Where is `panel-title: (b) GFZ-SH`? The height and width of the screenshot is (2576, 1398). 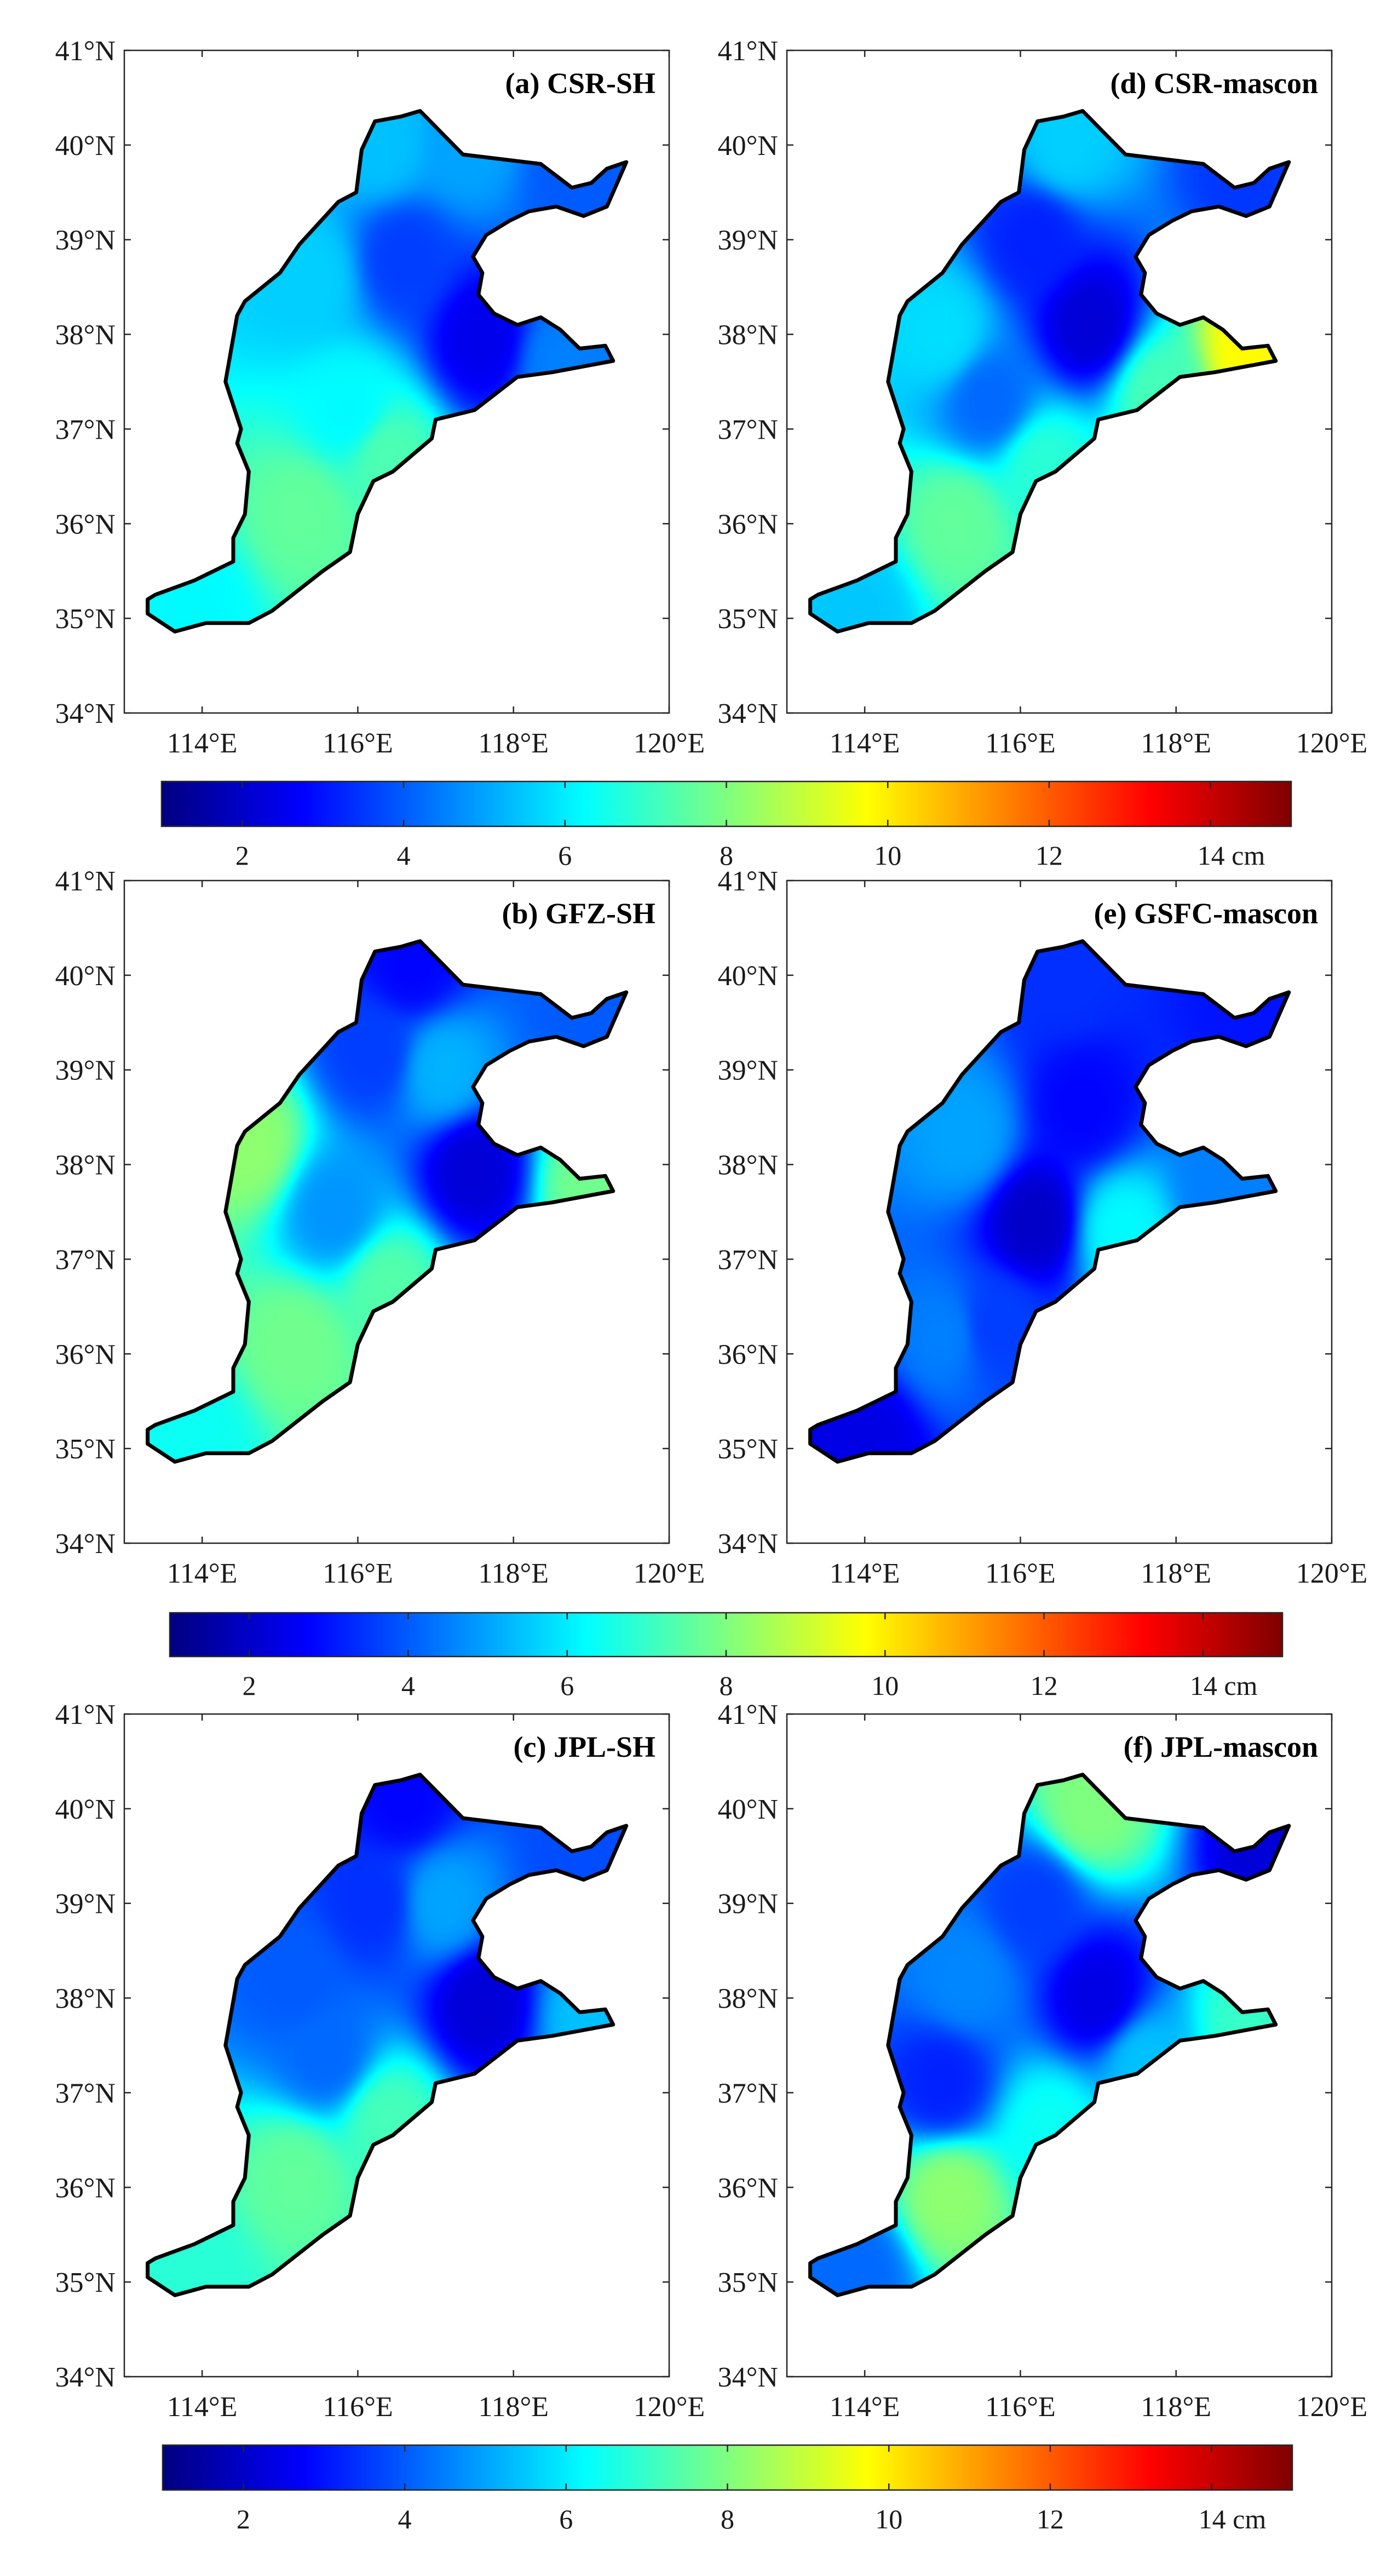
panel-title: (b) GFZ-SH is located at coordinates (578, 913).